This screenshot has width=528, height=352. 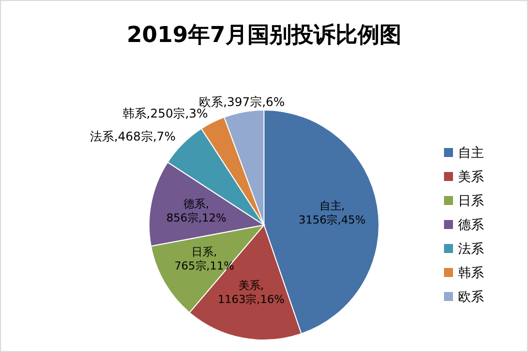 I want to click on legend-label: 德系, so click(x=471, y=225).